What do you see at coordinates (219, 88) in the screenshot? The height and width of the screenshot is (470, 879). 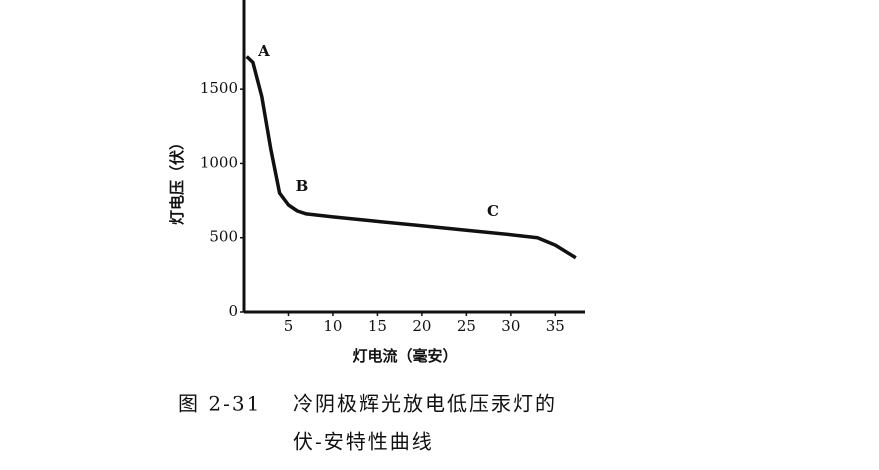 I see `y-tick-label: 1500` at bounding box center [219, 88].